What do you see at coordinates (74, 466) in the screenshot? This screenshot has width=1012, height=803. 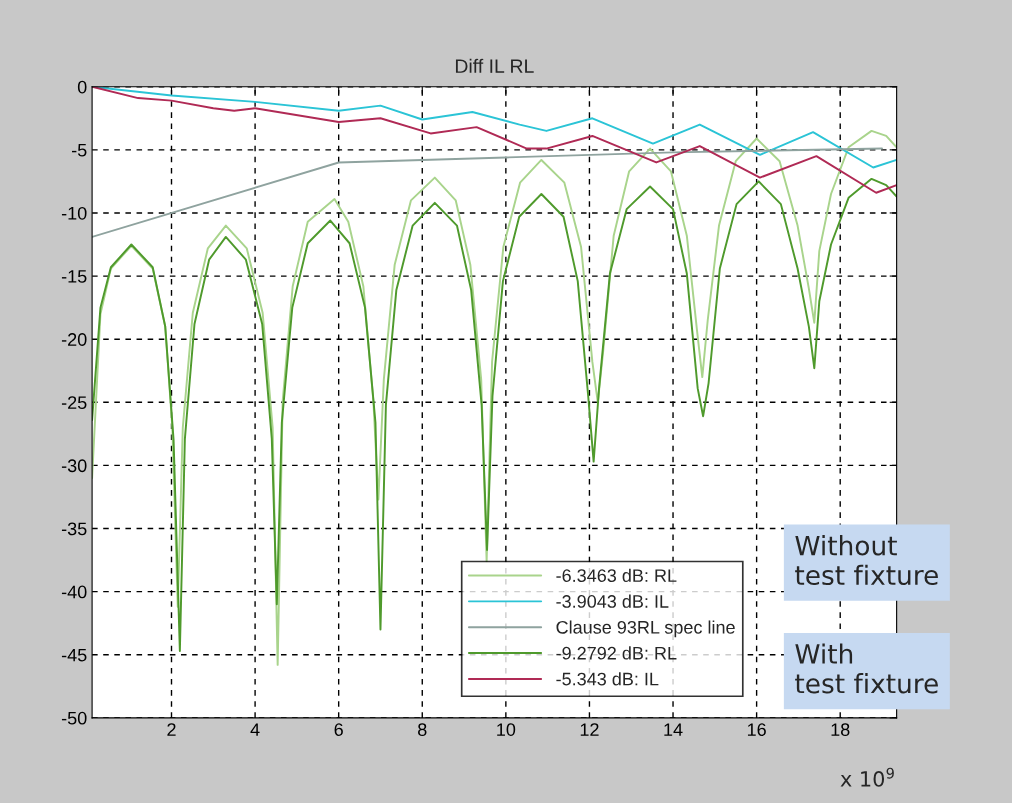 I see `y-tick-label: -30` at bounding box center [74, 466].